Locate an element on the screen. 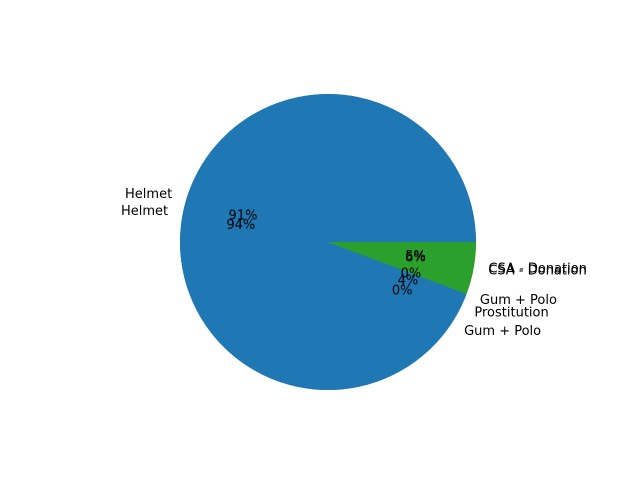 Image resolution: width=640 pixels, height=480 pixels. pie-label-1-1: Gum + Polo is located at coordinates (518, 300).